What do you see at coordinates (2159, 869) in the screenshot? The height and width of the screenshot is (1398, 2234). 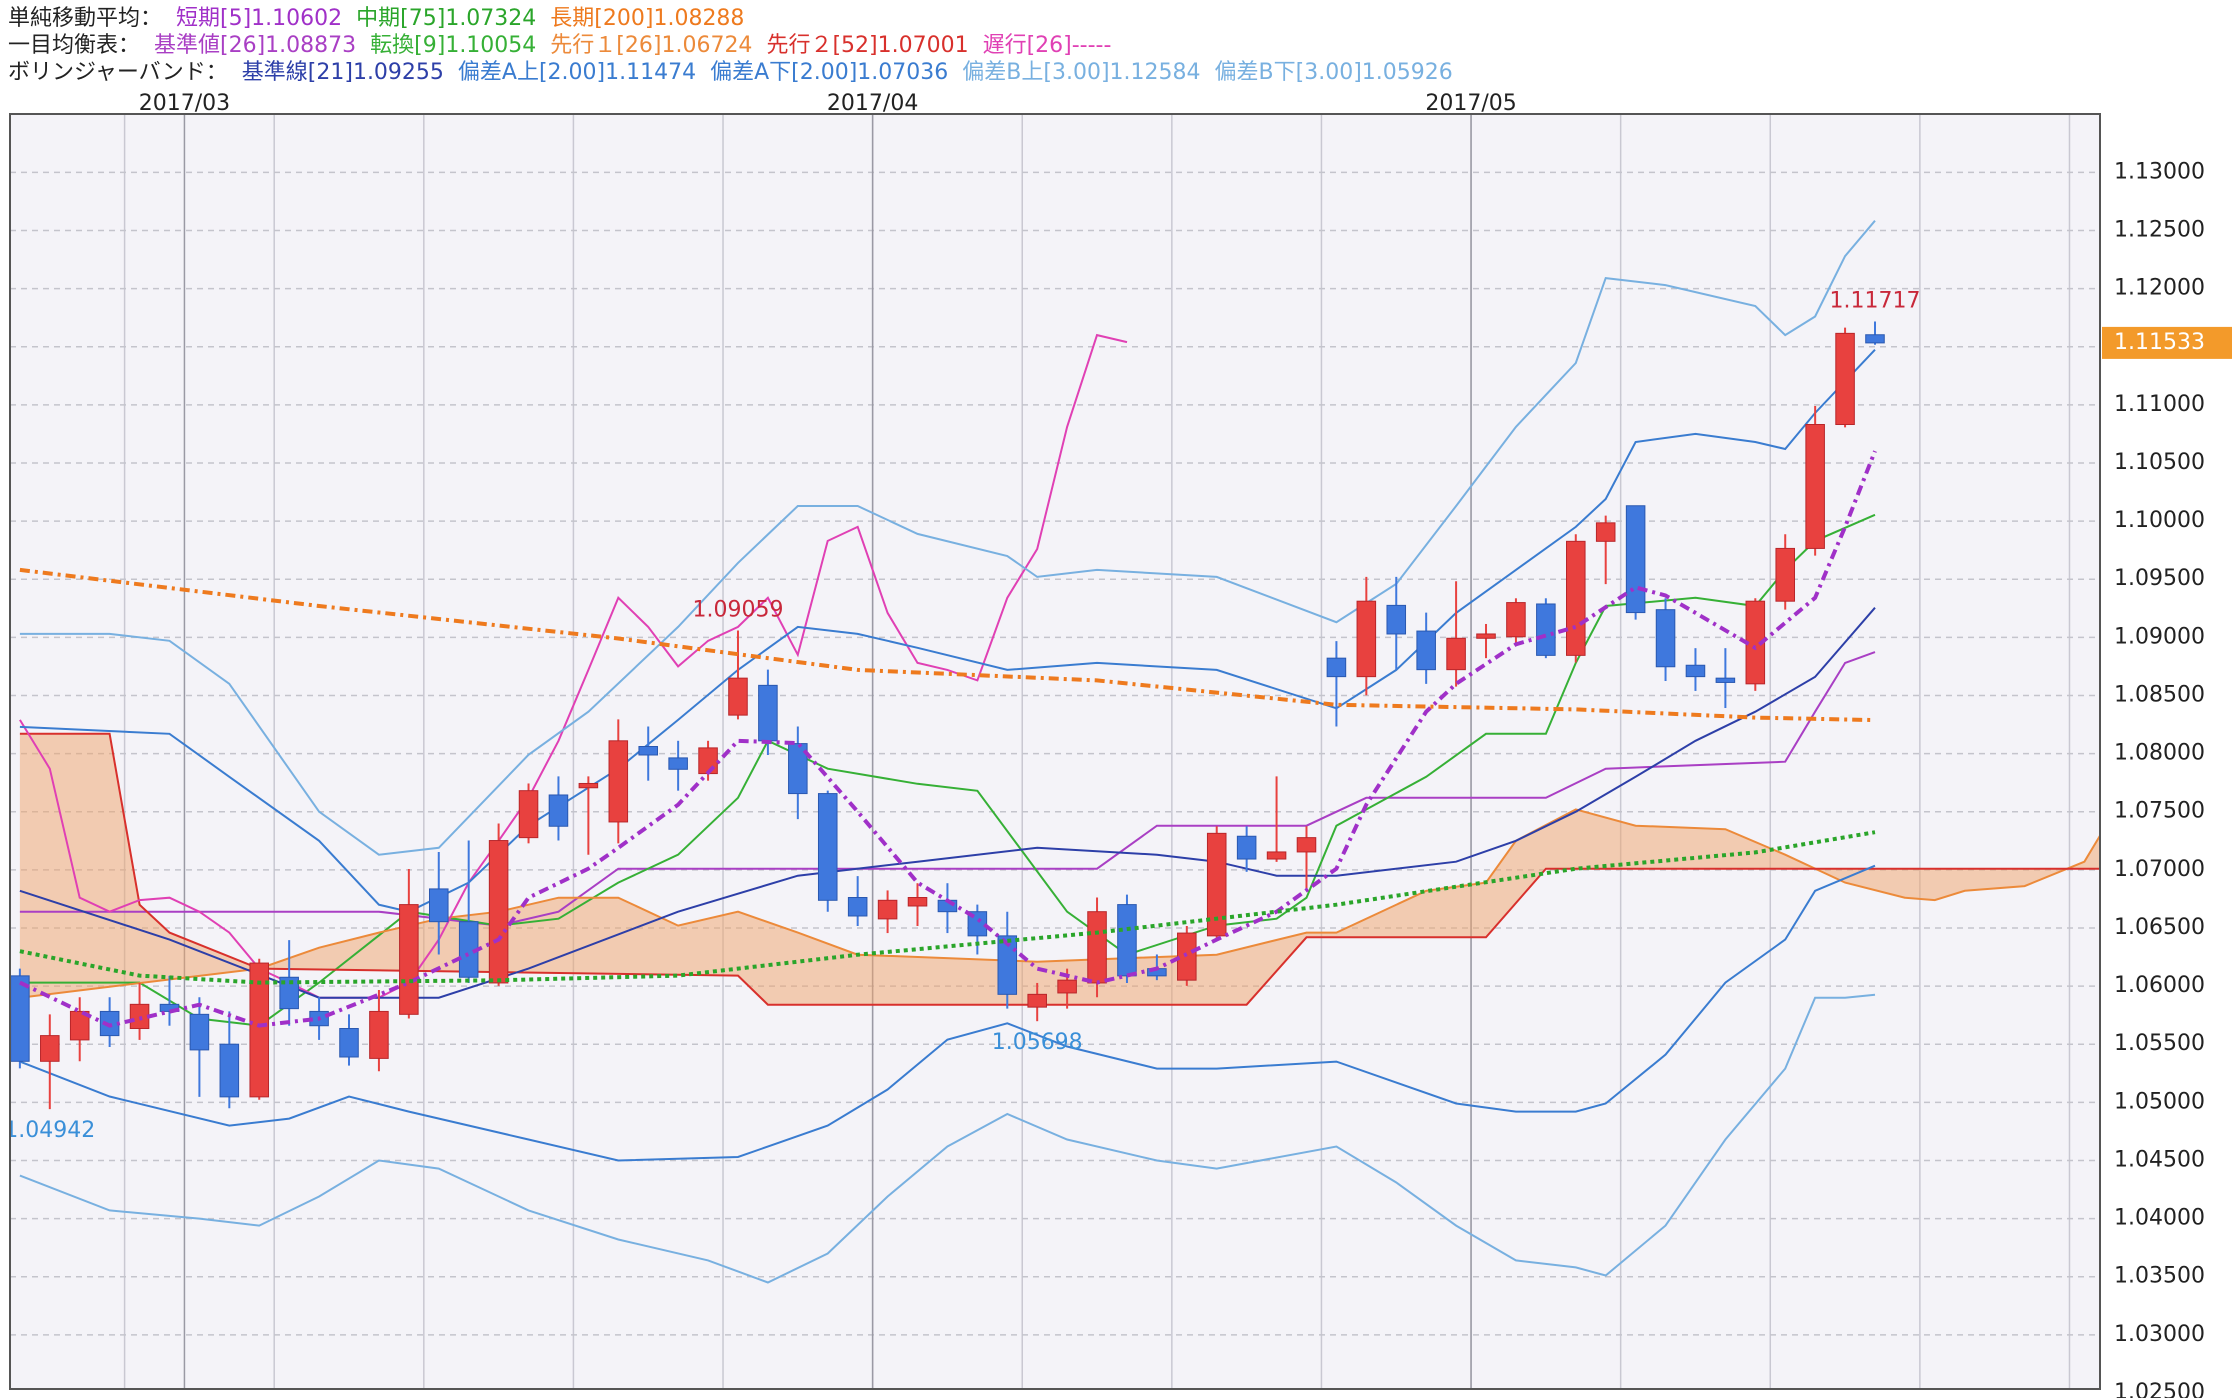 I see `y-tick-label: 1.07000` at bounding box center [2159, 869].